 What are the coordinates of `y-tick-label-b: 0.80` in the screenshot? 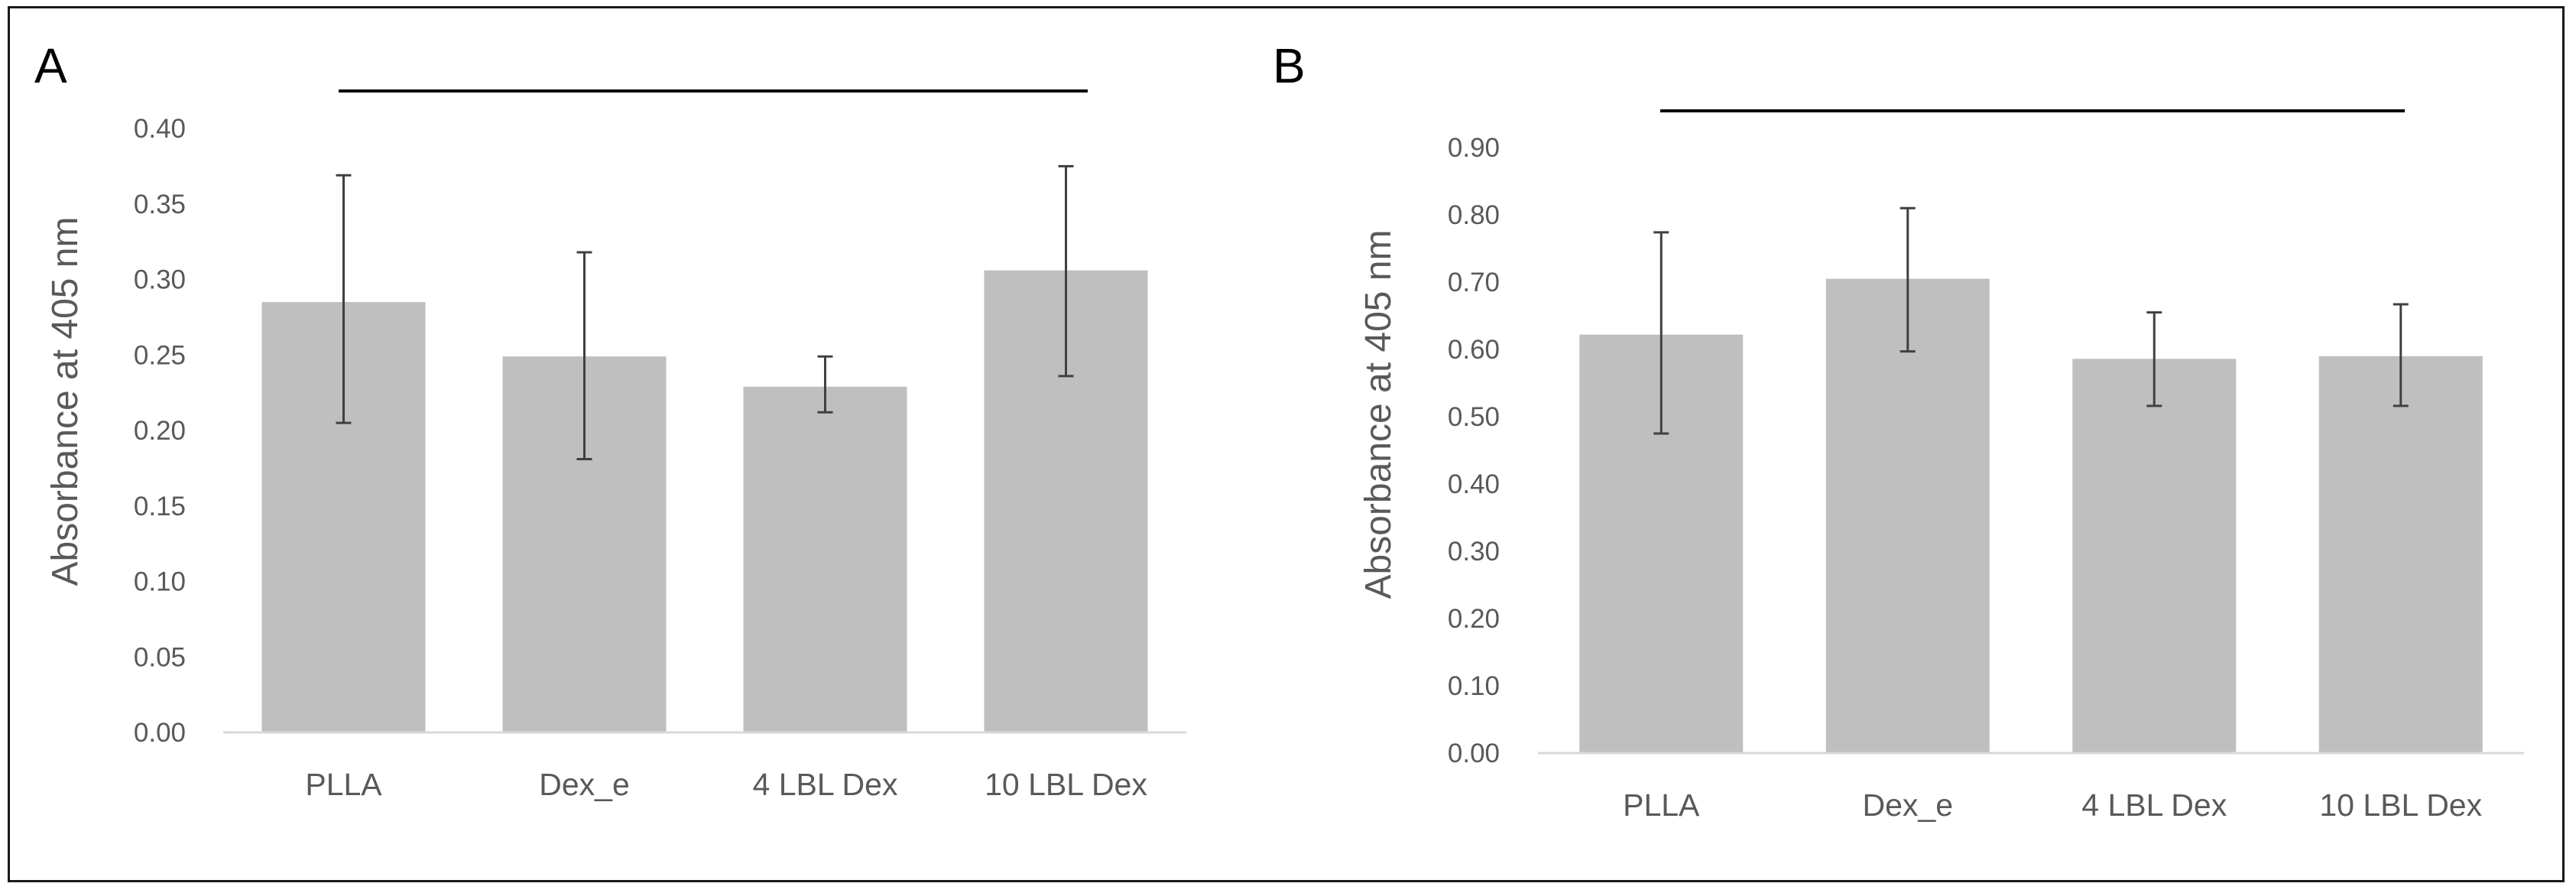 It's located at (1474, 215).